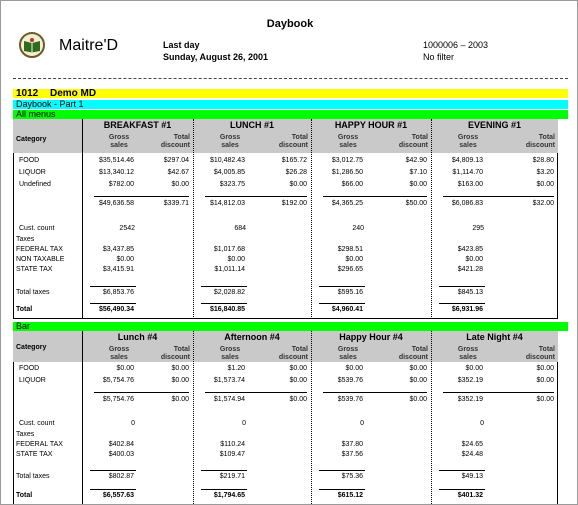 This screenshot has width=578, height=505. What do you see at coordinates (116, 160) in the screenshot?
I see `category-value-gross: $35,514.46` at bounding box center [116, 160].